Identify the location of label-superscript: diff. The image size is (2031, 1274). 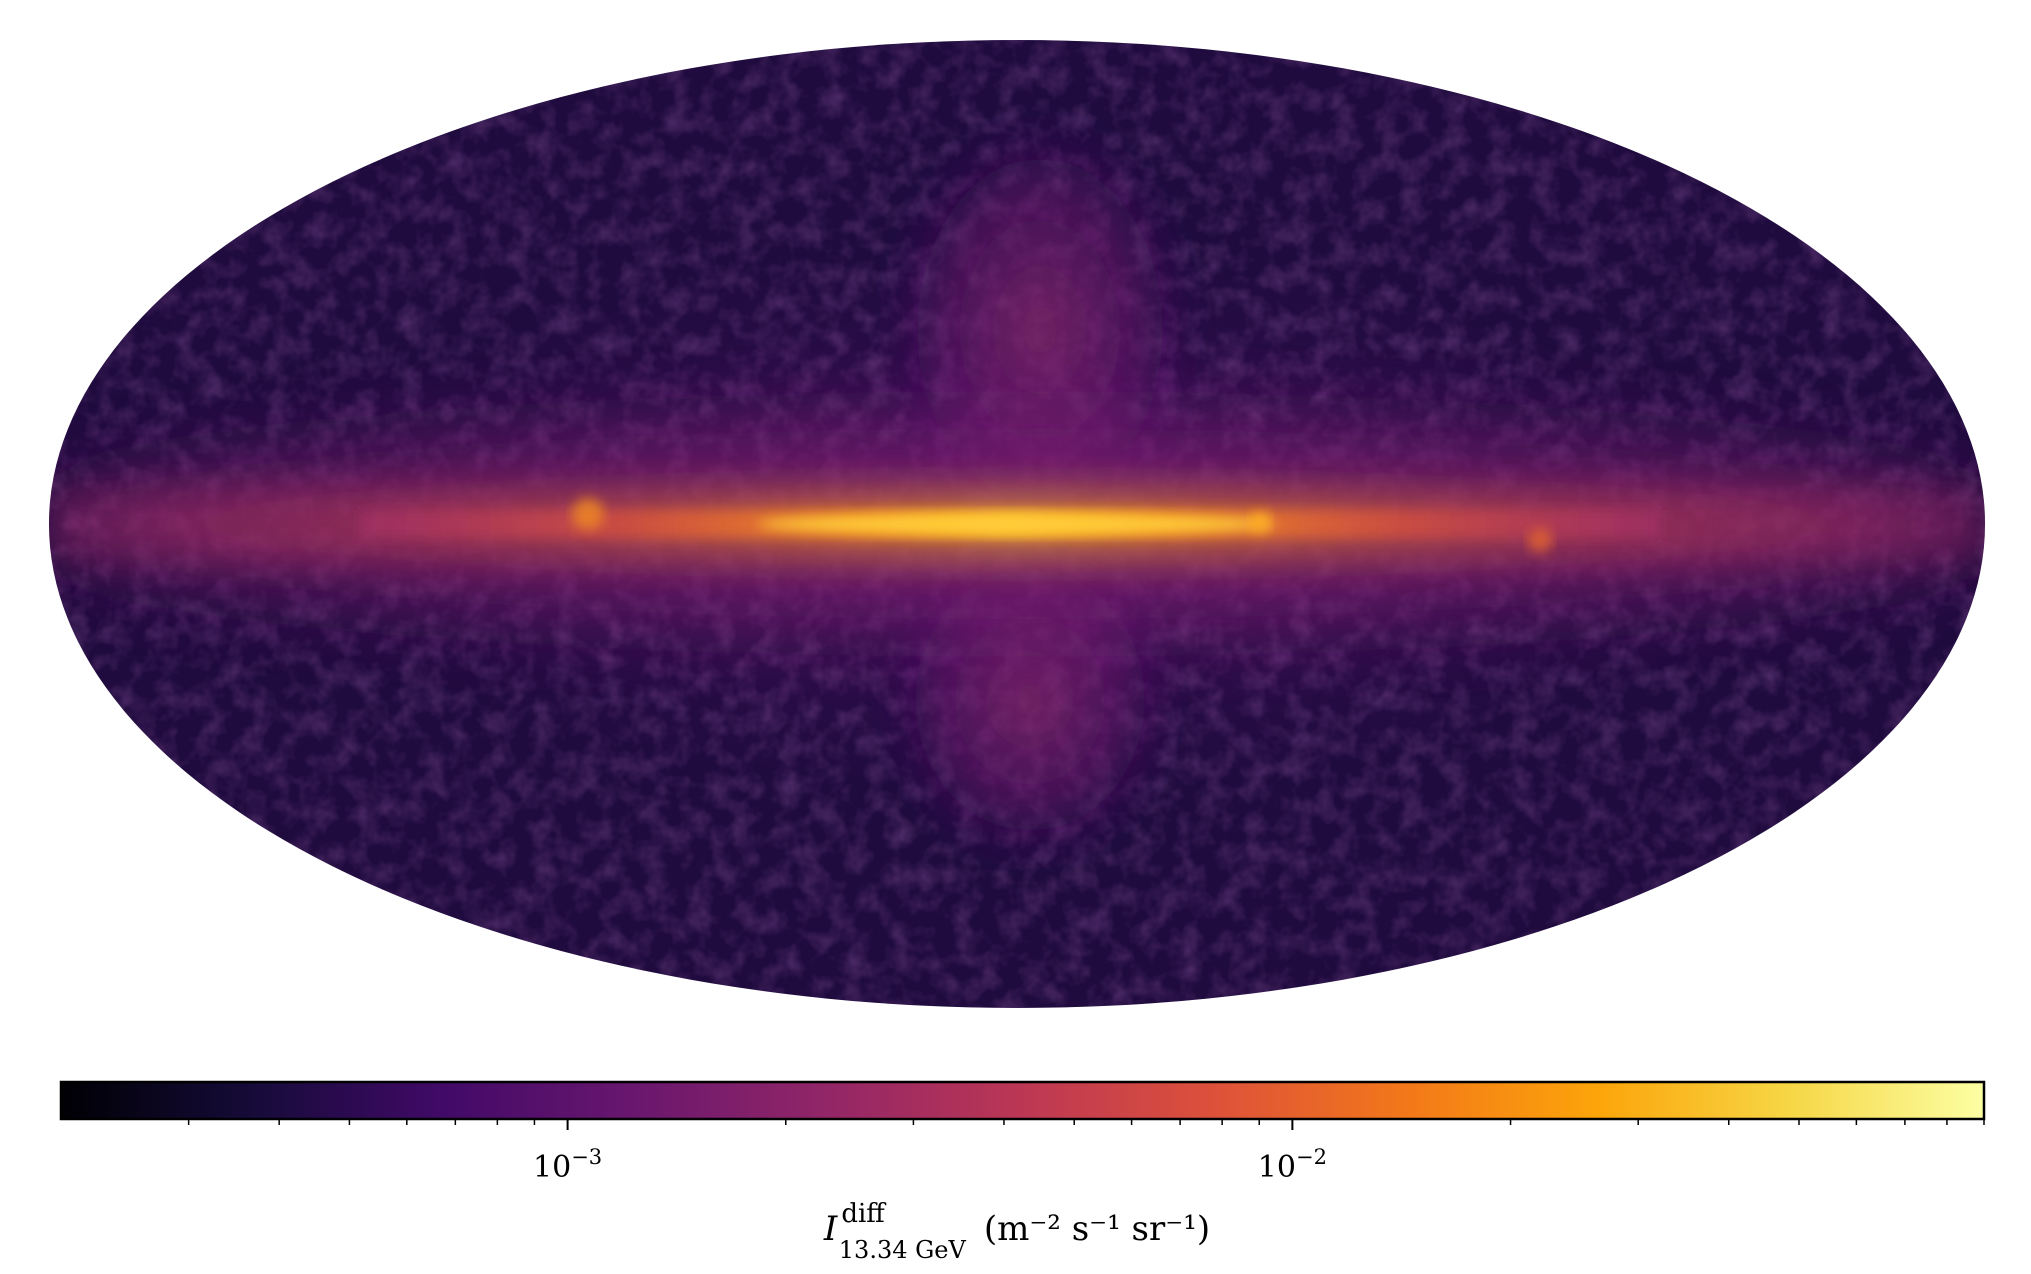
(864, 1214).